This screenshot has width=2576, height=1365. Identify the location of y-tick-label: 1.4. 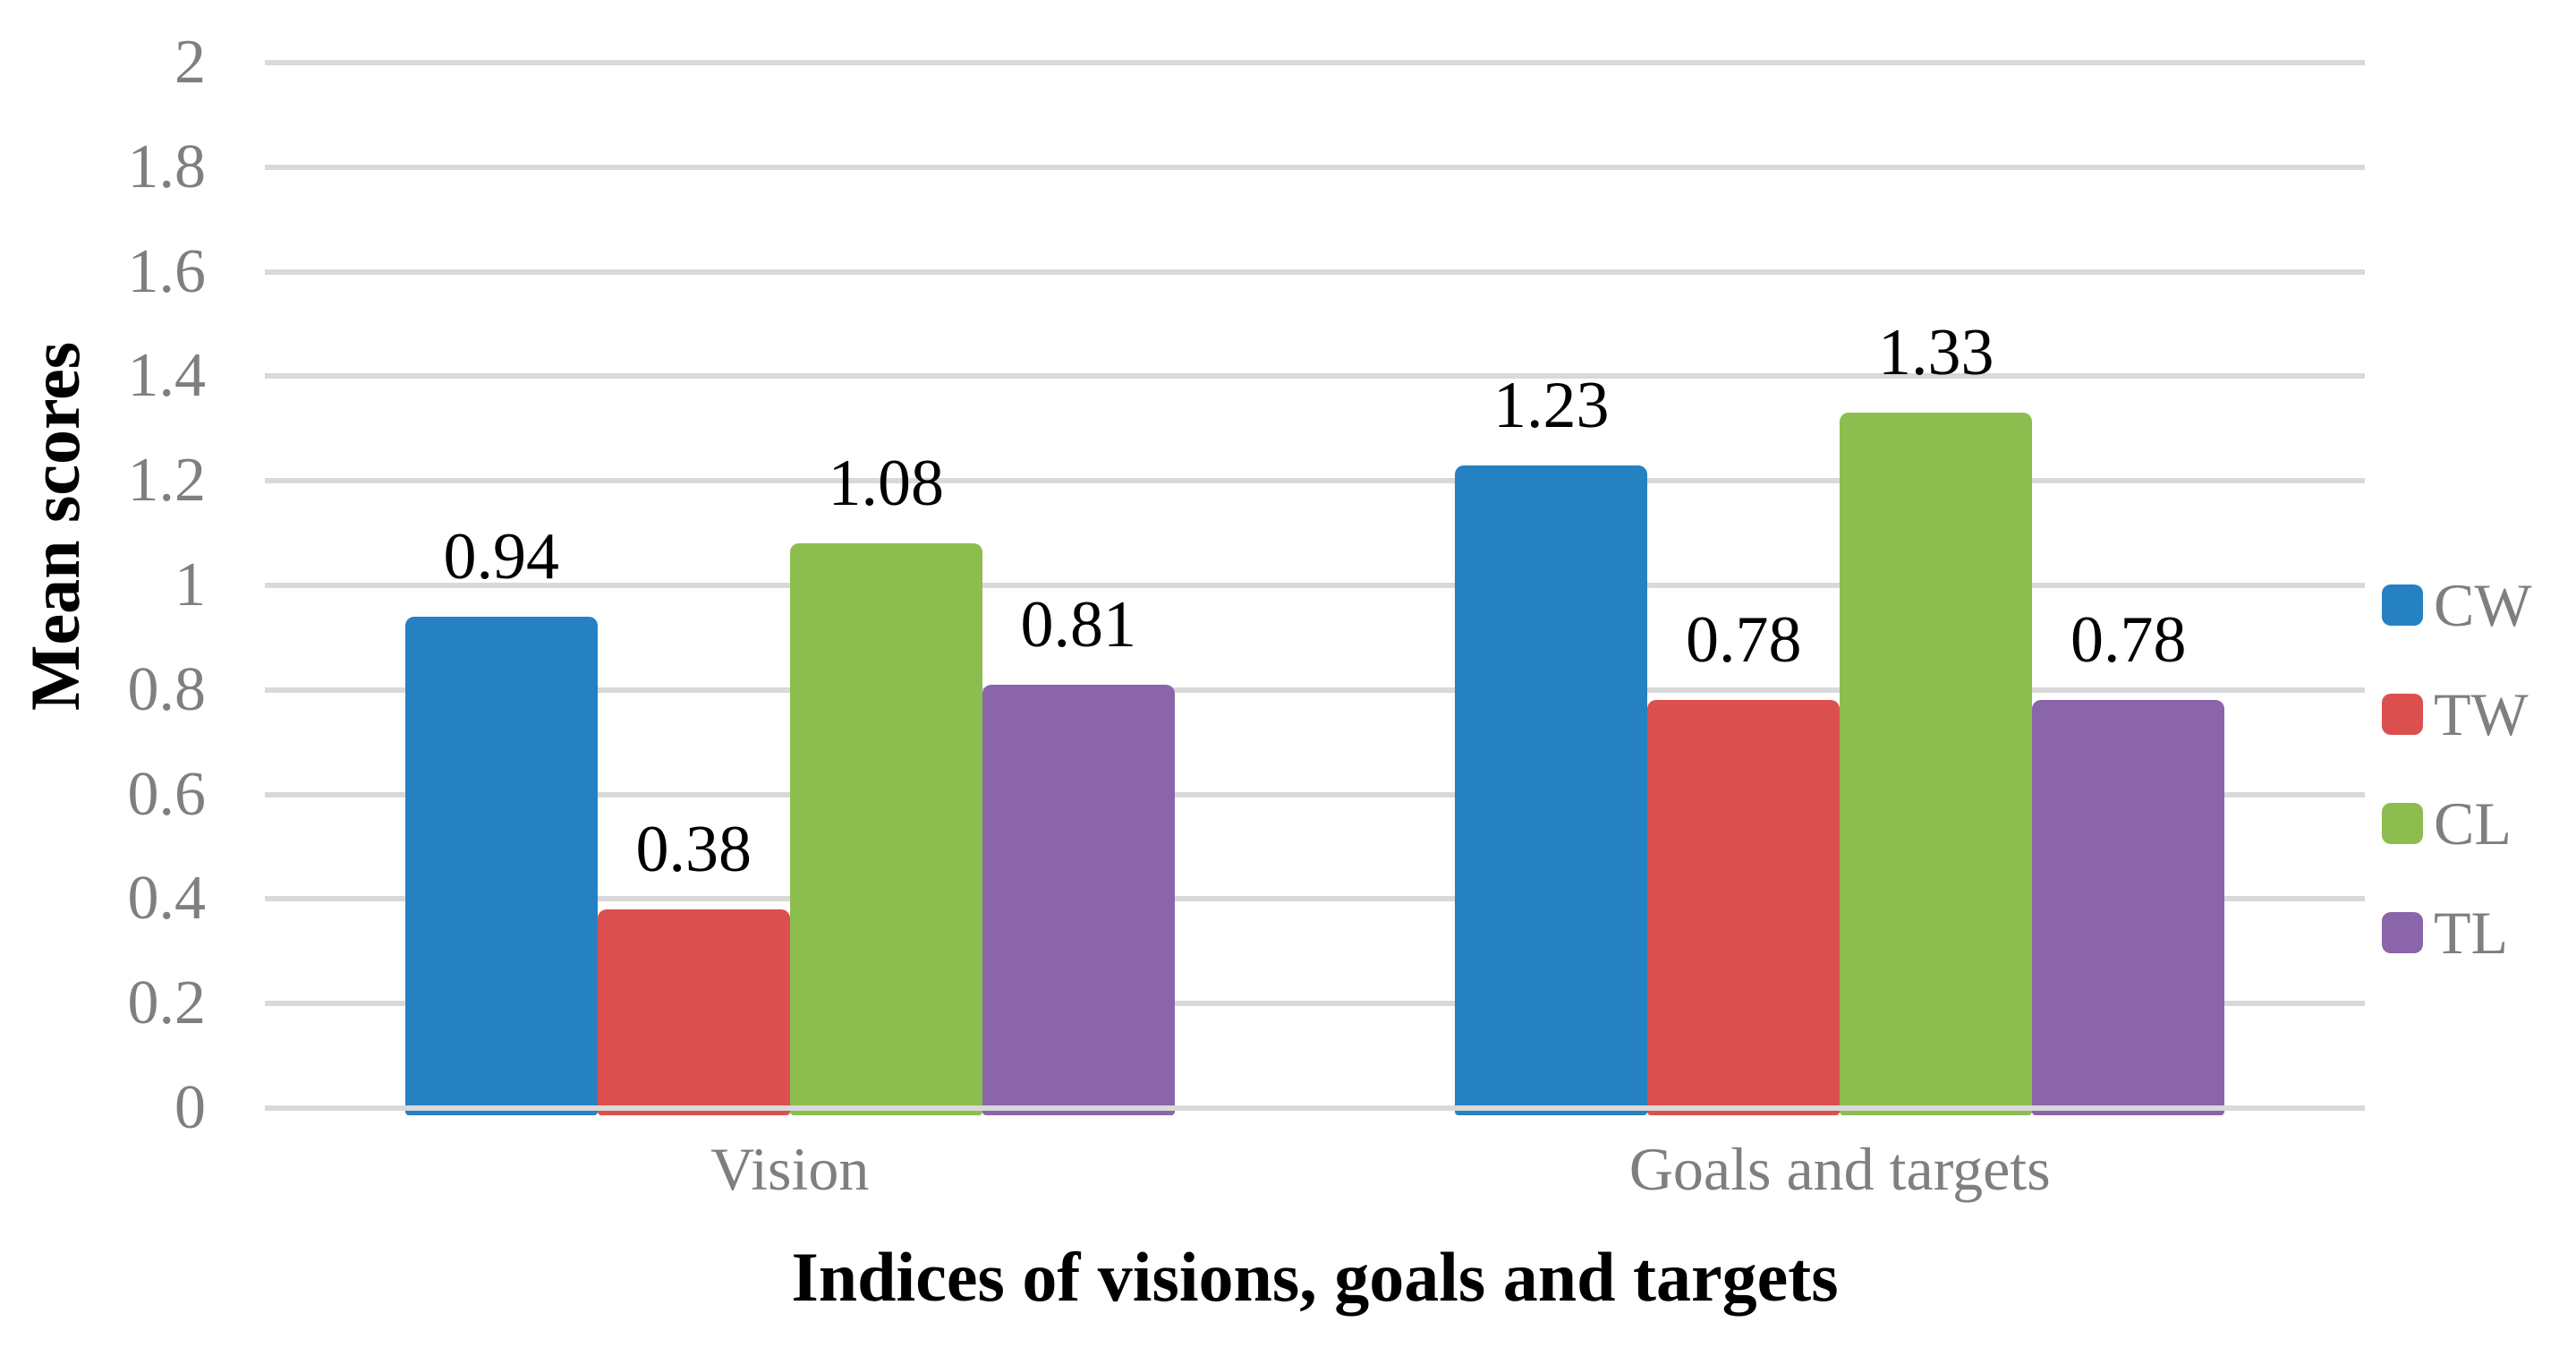
(167, 376).